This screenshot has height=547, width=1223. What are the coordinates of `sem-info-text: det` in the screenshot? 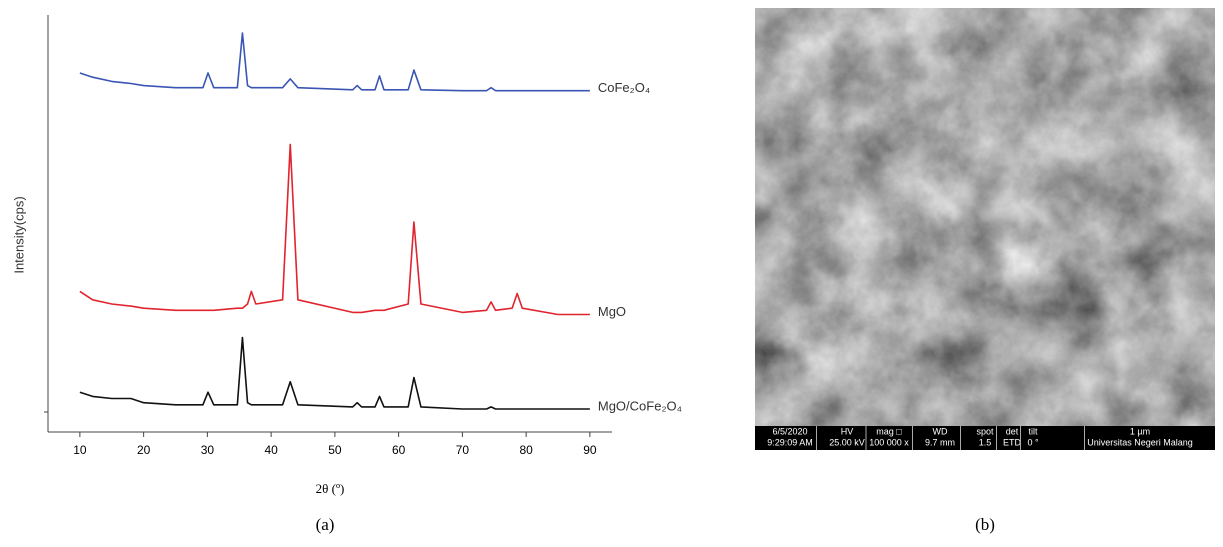 It's located at (1012, 431).